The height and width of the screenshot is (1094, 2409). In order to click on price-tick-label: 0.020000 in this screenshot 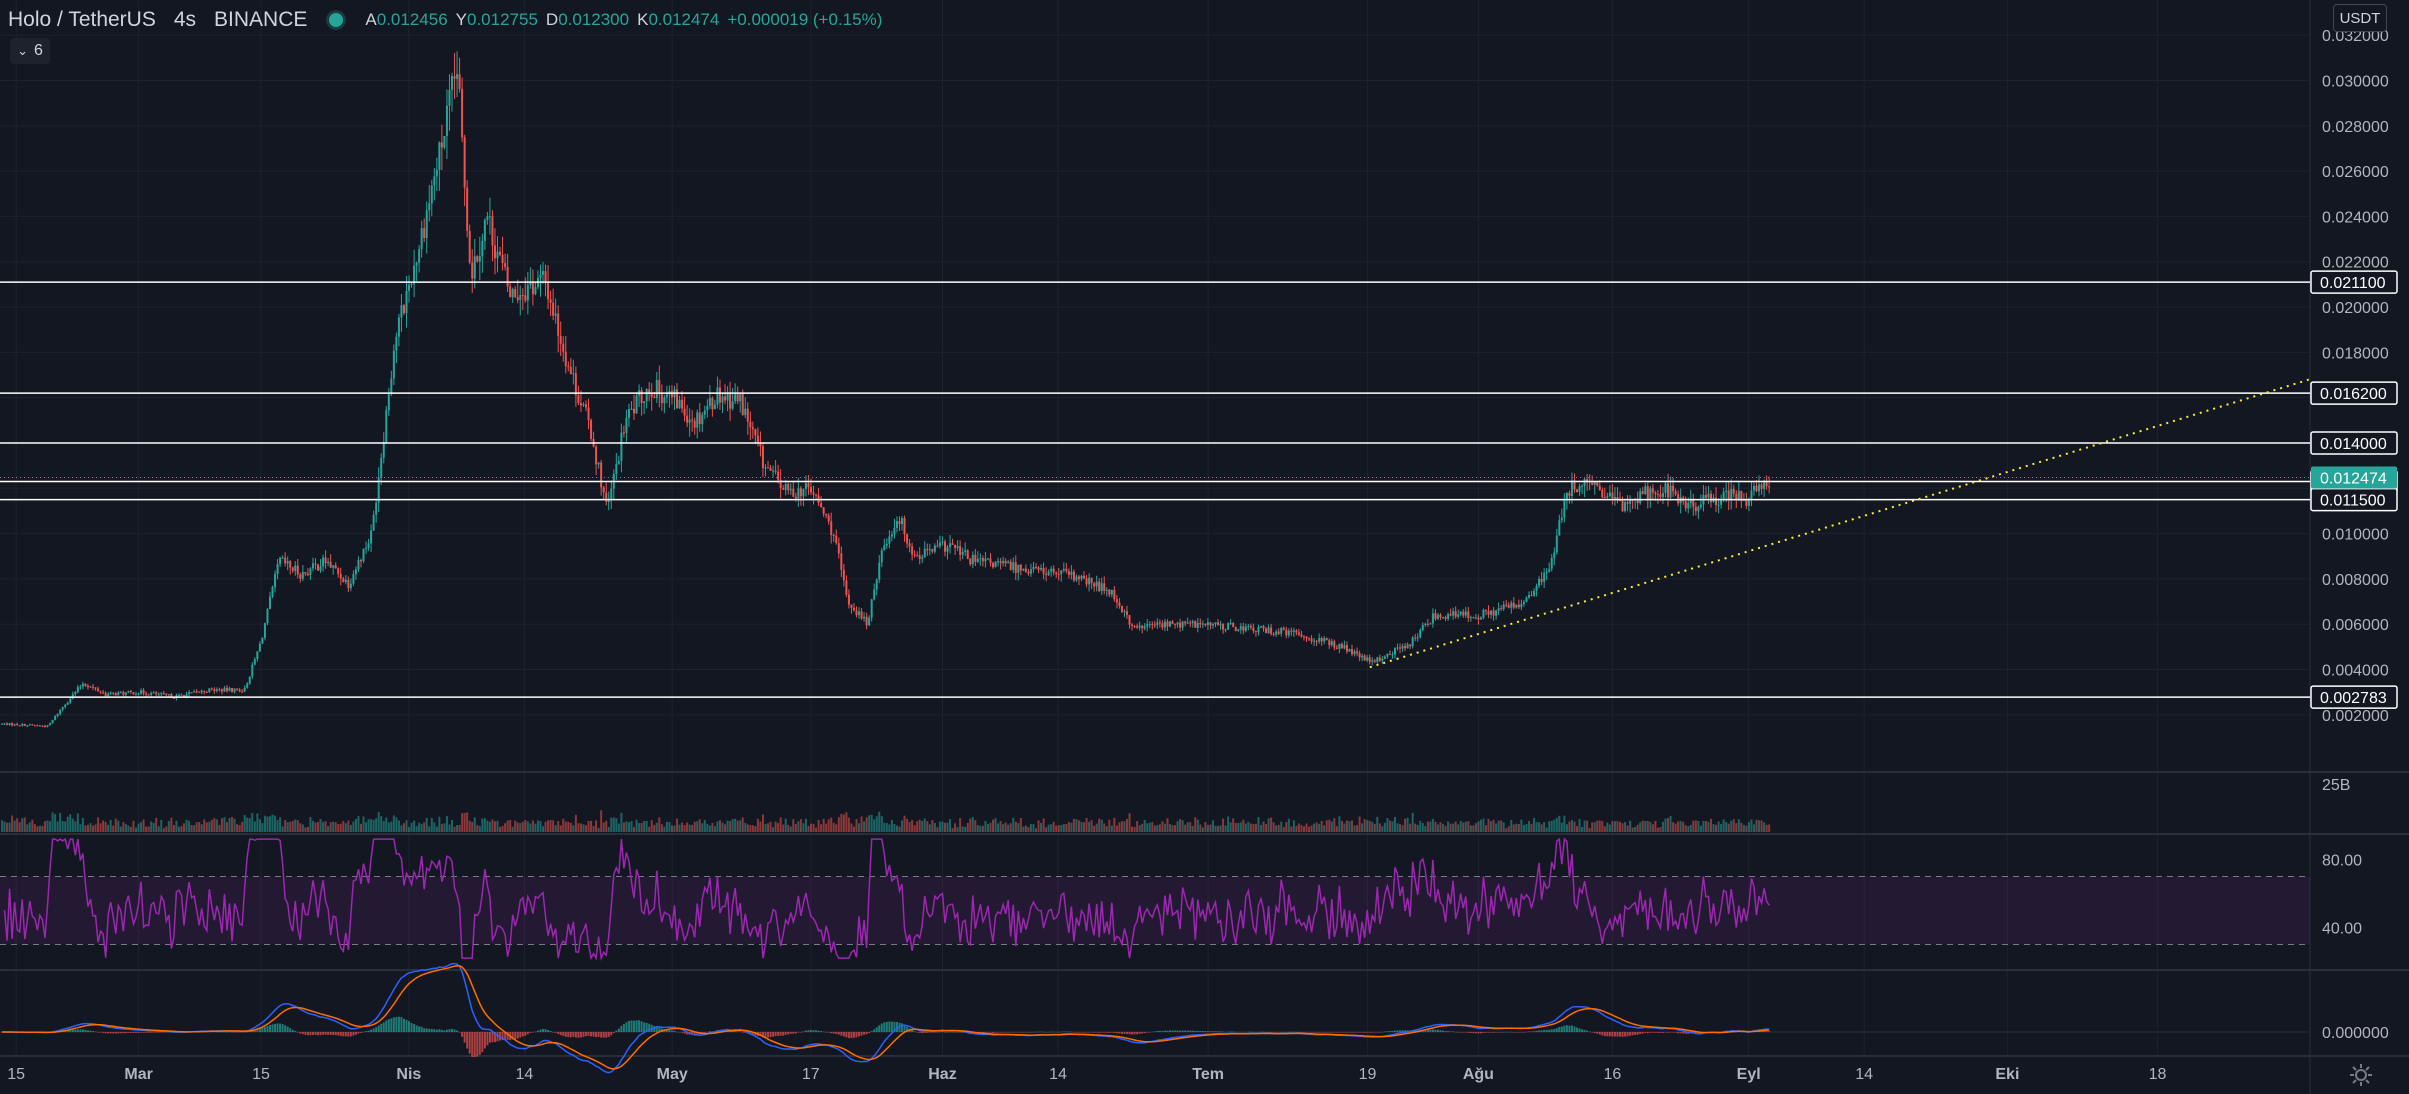, I will do `click(2355, 308)`.